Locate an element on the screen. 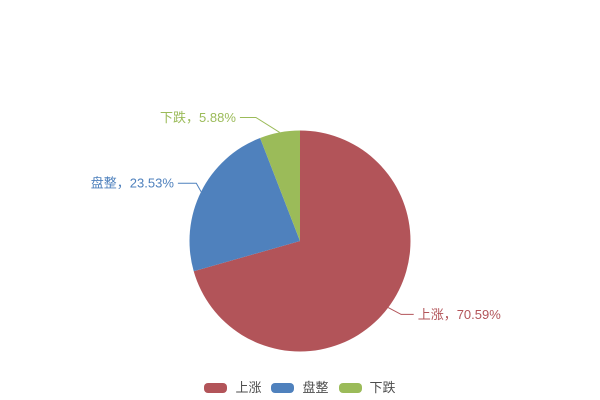 This screenshot has width=600, height=400. chart-legend: 上涨 盘整 下跌 is located at coordinates (300, 388).